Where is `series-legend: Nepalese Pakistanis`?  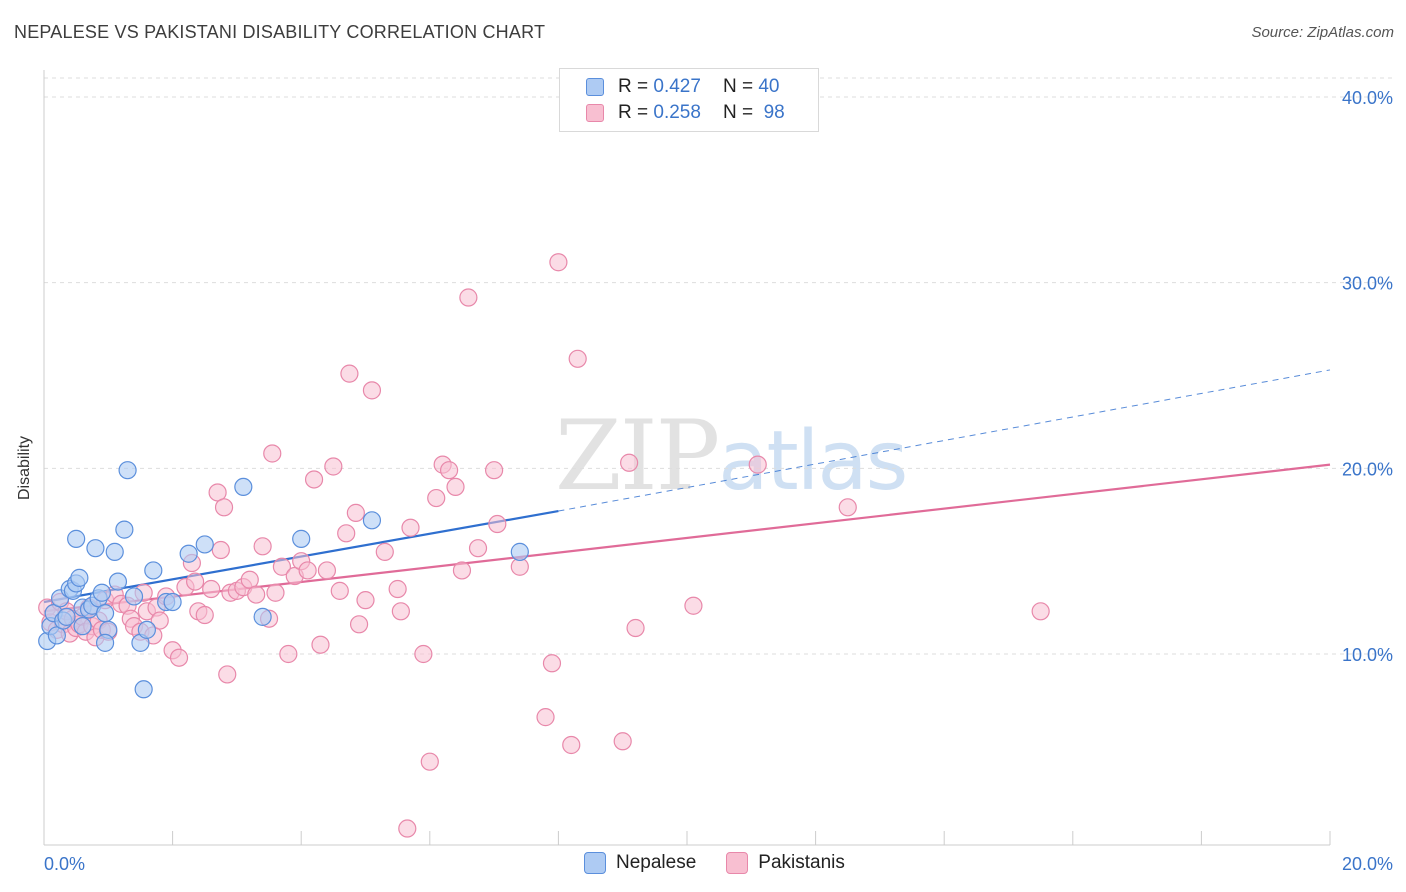 series-legend: Nepalese Pakistanis is located at coordinates (729, 863).